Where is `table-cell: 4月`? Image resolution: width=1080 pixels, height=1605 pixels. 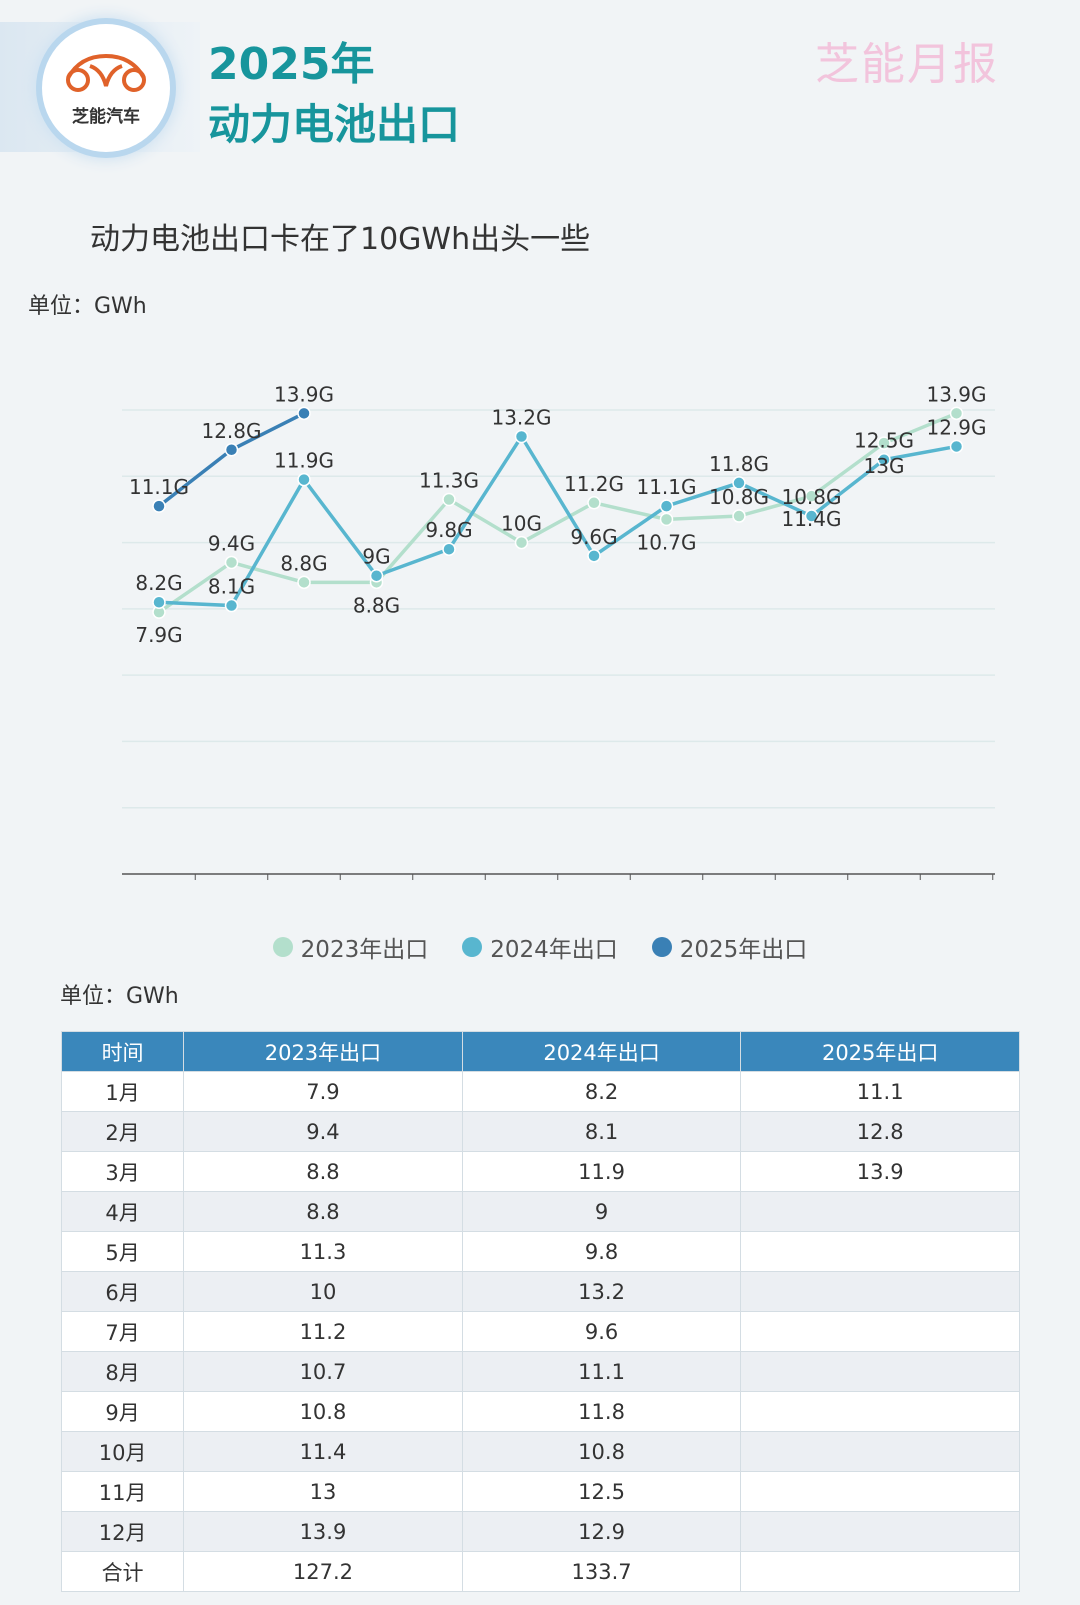
table-cell: 4月 is located at coordinates (122, 1211).